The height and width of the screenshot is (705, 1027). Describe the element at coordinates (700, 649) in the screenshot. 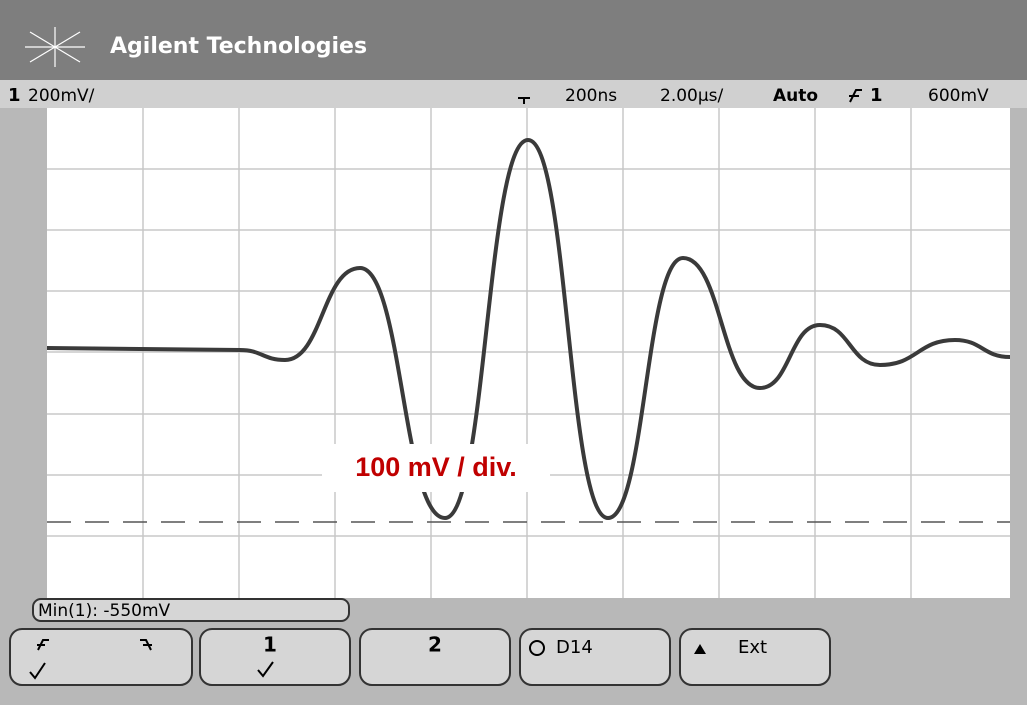

I see `up-icon` at that location.